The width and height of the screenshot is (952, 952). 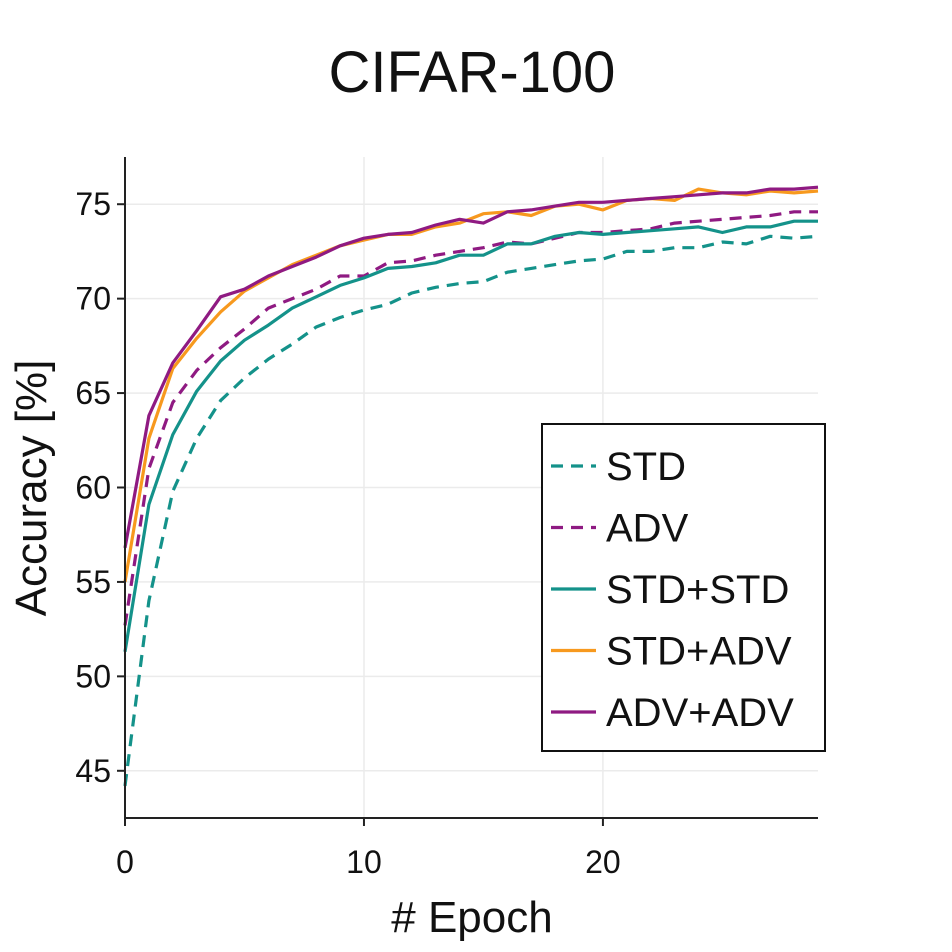 What do you see at coordinates (93, 393) in the screenshot?
I see `y-tick-label-65: 65` at bounding box center [93, 393].